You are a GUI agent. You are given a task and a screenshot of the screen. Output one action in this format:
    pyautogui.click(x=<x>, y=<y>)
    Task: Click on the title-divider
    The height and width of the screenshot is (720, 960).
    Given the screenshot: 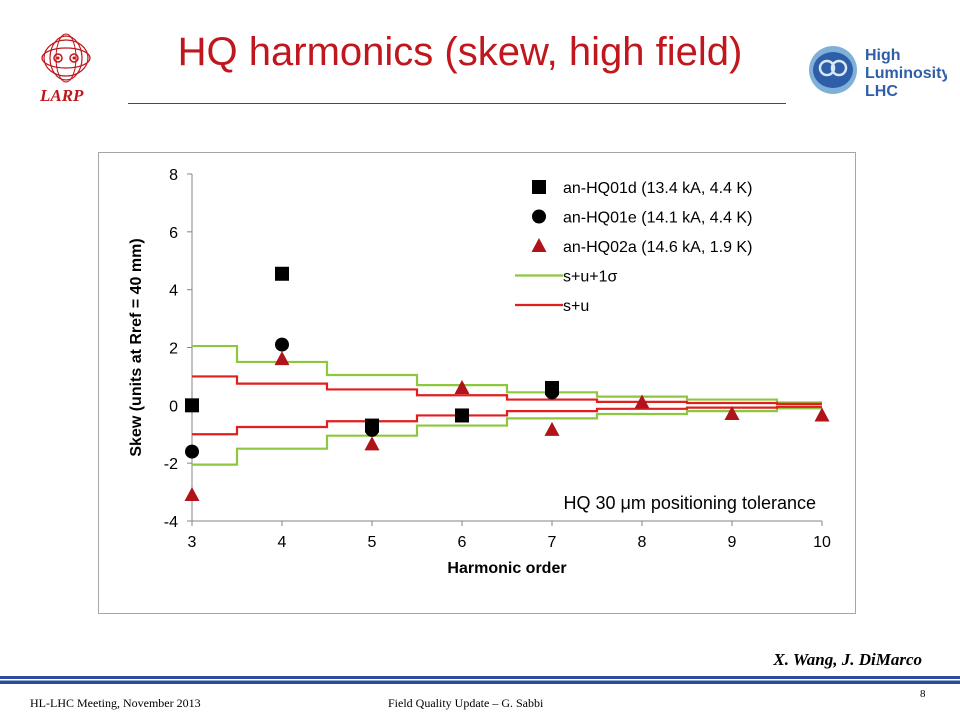 What is the action you would take?
    pyautogui.click(x=457, y=103)
    